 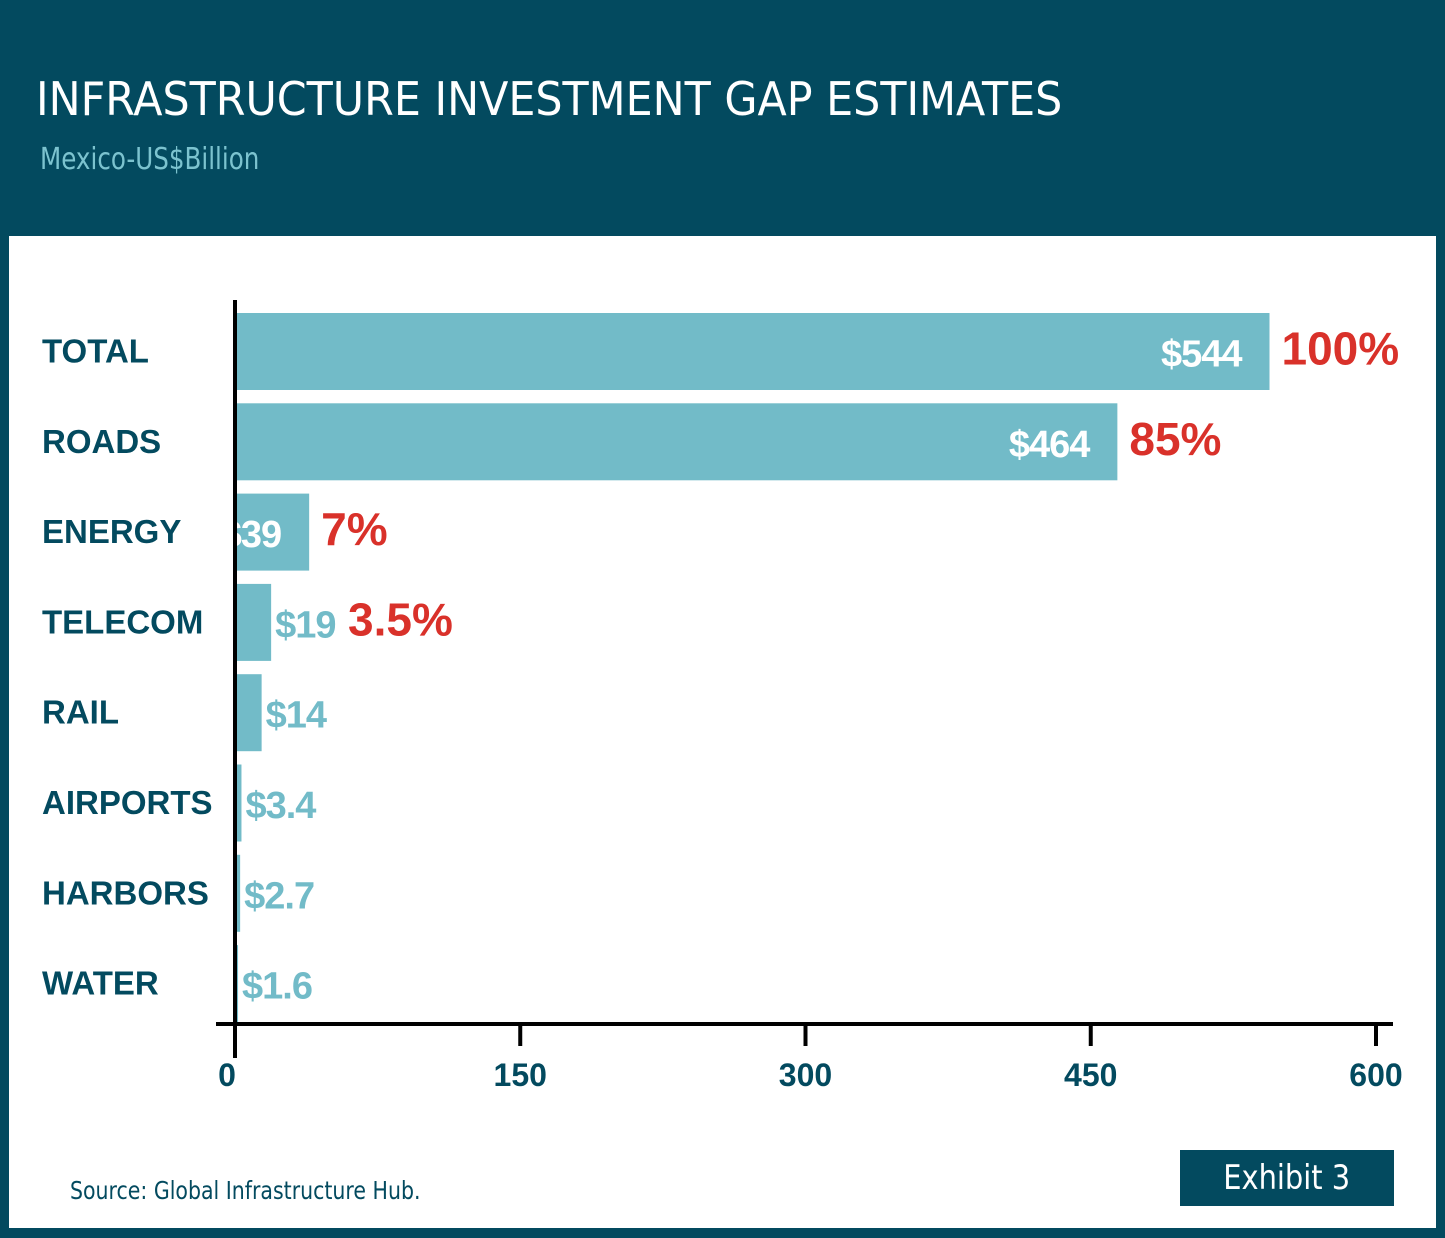 I want to click on x-tick-label: 150, so click(x=520, y=1075).